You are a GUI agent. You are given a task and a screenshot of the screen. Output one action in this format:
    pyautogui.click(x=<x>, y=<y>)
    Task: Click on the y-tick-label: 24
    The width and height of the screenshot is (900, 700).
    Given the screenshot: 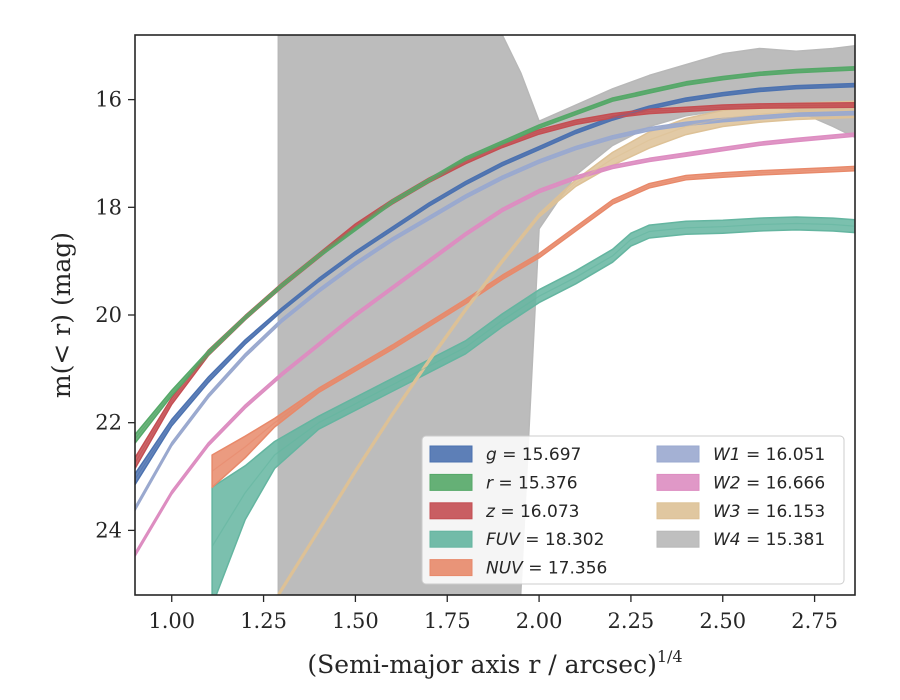 What is the action you would take?
    pyautogui.click(x=108, y=530)
    